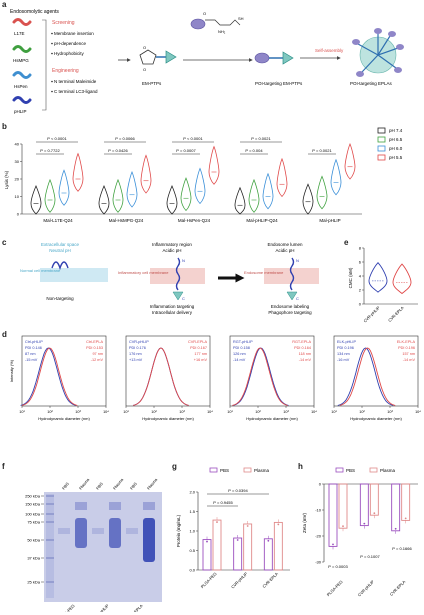 The width and height of the screenshot is (424, 615). Describe the element at coordinates (198, 348) in the screenshot. I see `dls-pdi-2: PDI 0.167` at that location.